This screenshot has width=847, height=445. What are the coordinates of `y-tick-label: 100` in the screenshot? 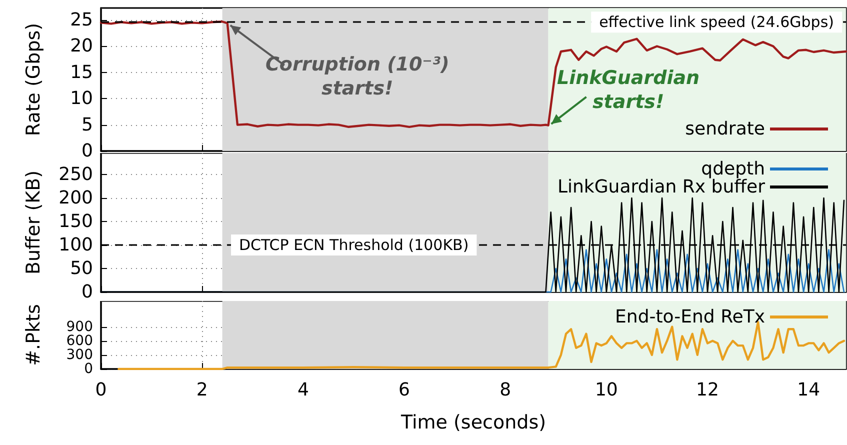 It's located at (75, 245).